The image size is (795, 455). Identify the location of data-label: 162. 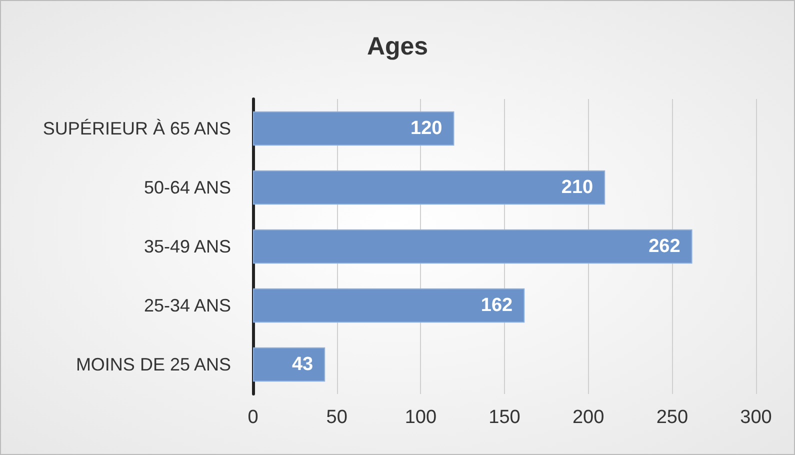
(496, 305).